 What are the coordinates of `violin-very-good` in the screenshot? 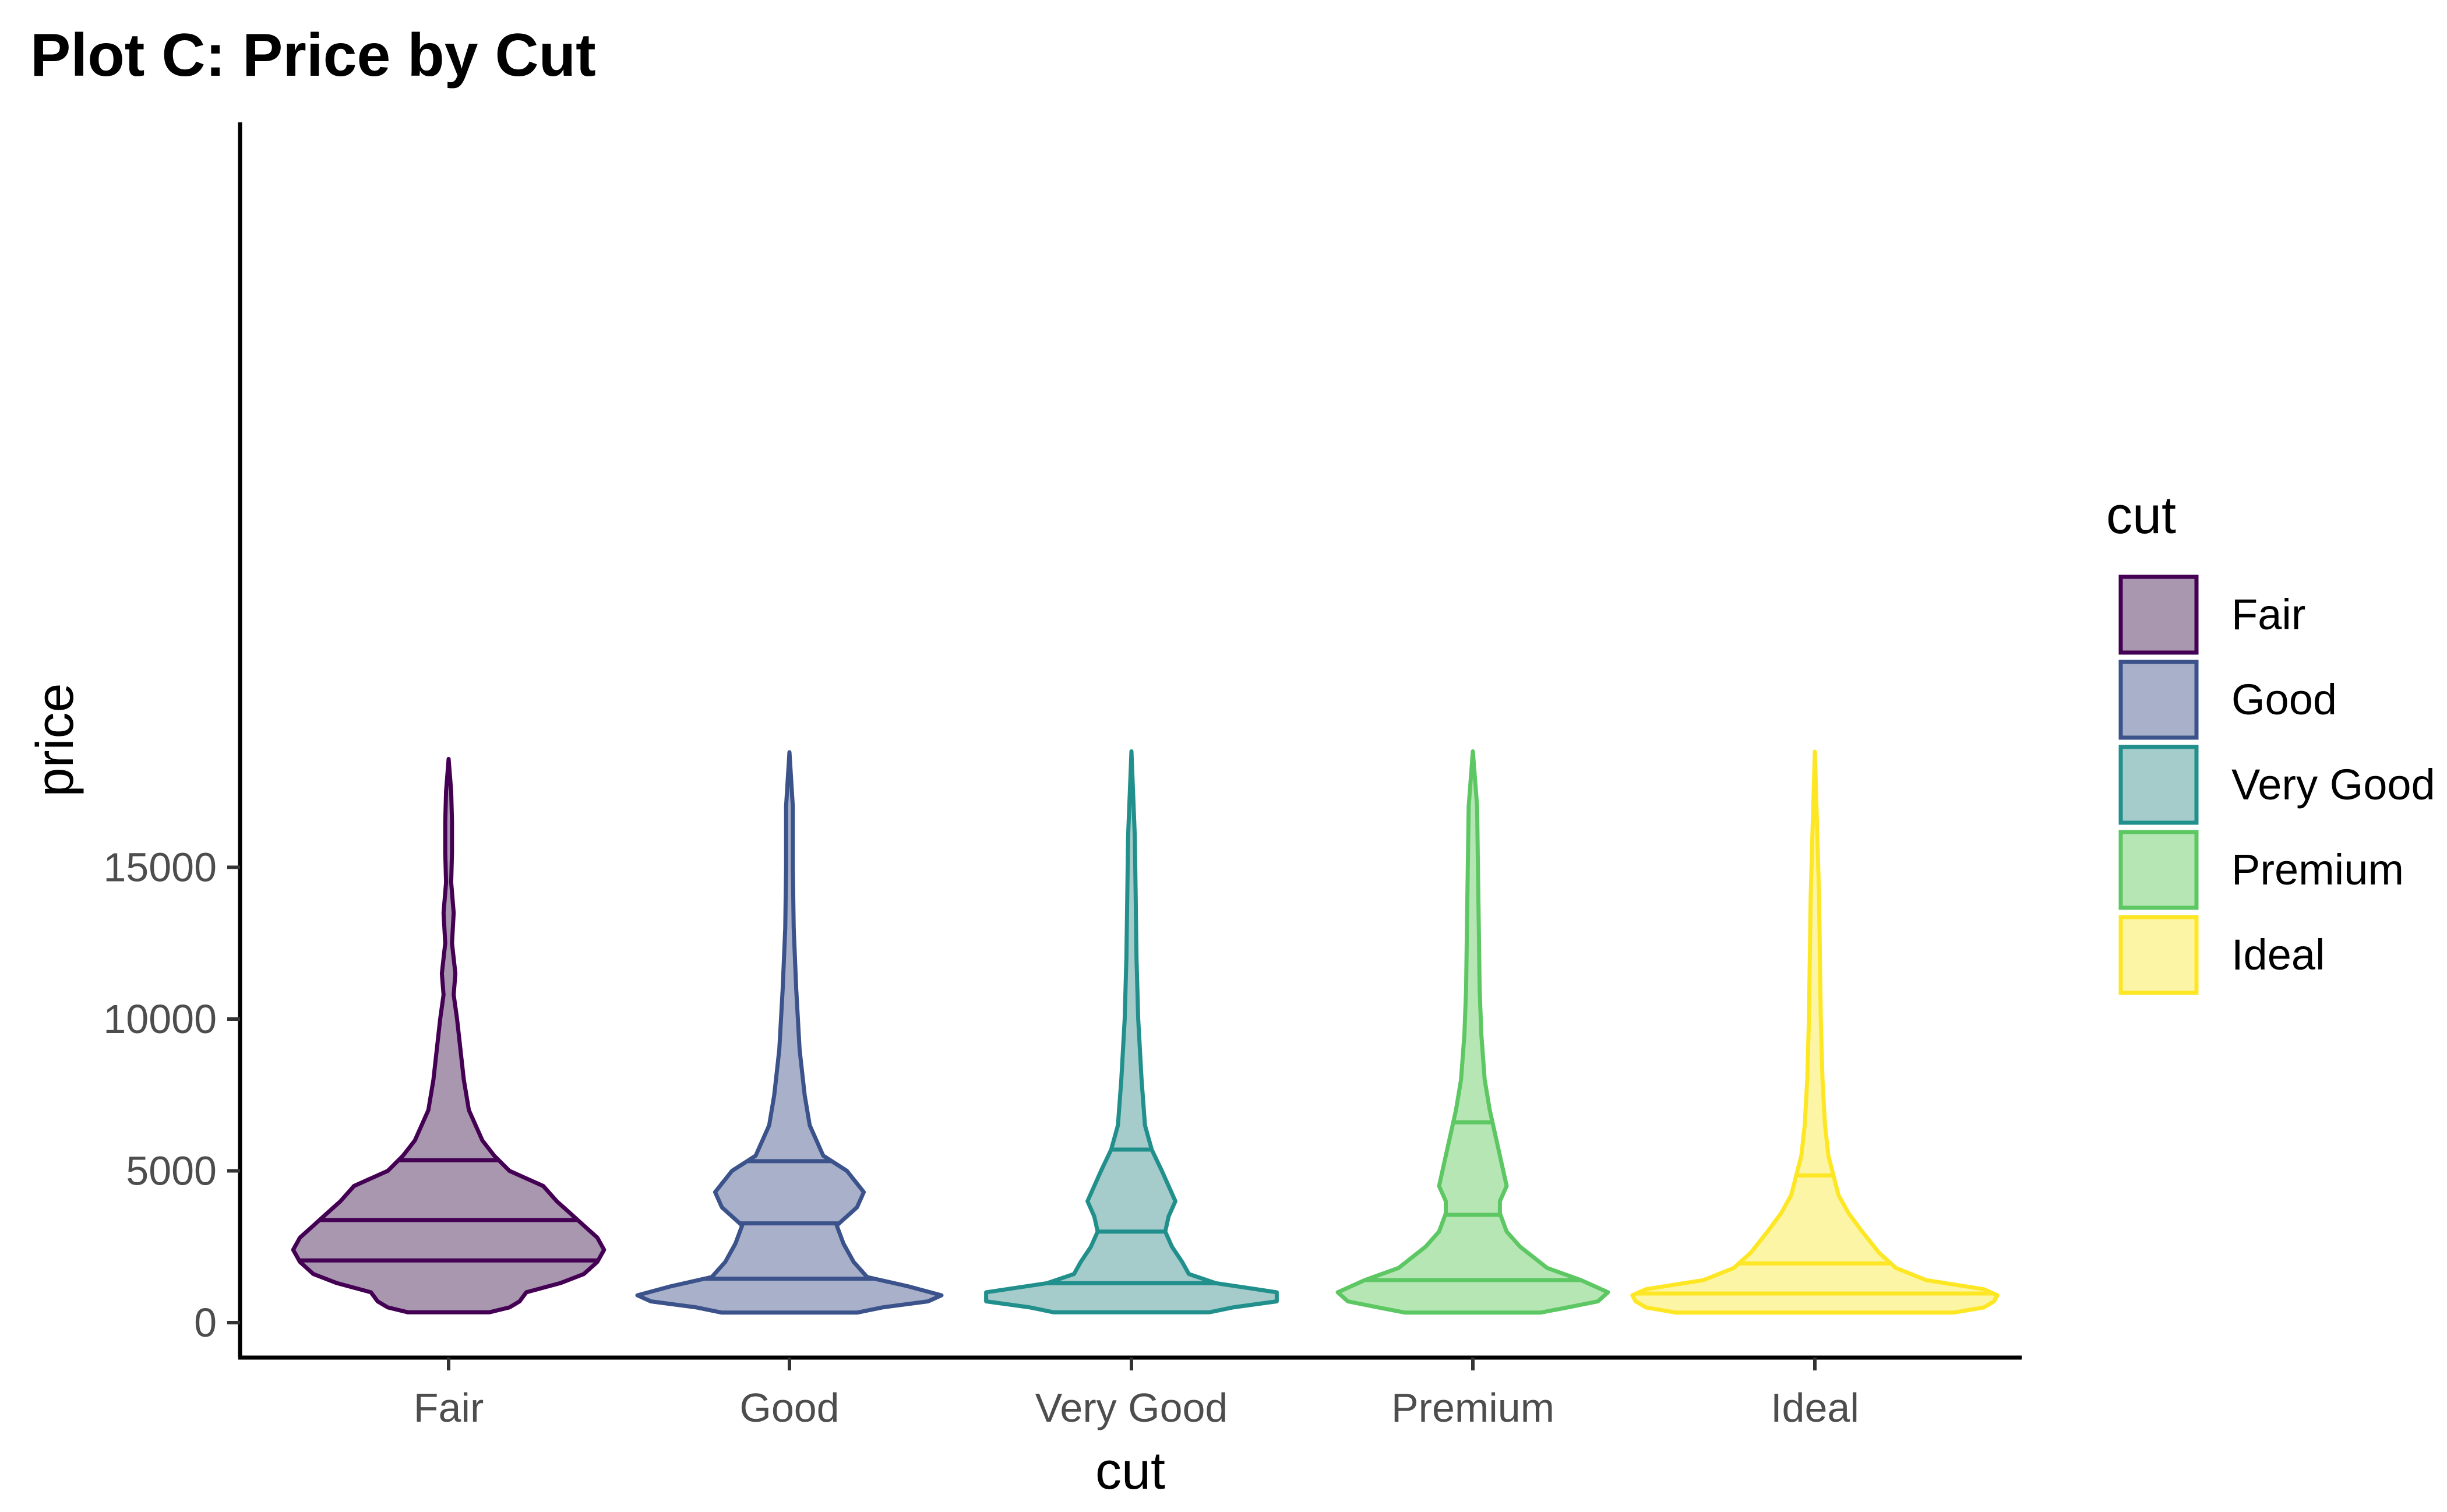 It's located at (1131, 1031).